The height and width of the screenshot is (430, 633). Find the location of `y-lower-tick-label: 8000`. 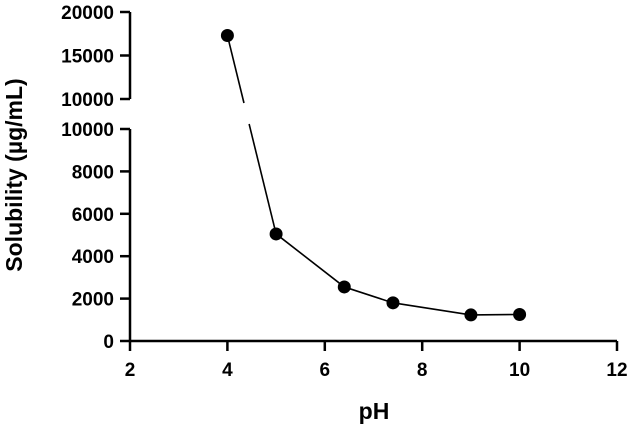

y-lower-tick-label: 8000 is located at coordinates (93, 172).